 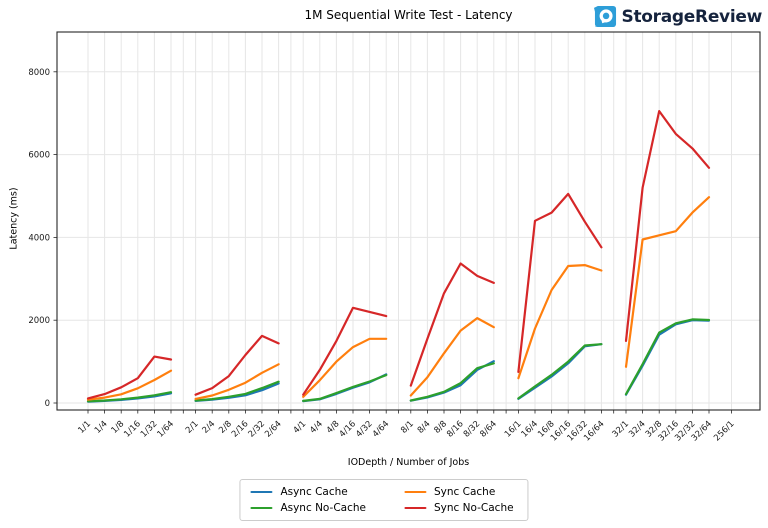 What do you see at coordinates (14, 218) in the screenshot?
I see `y-axis-label: Latency (ms)` at bounding box center [14, 218].